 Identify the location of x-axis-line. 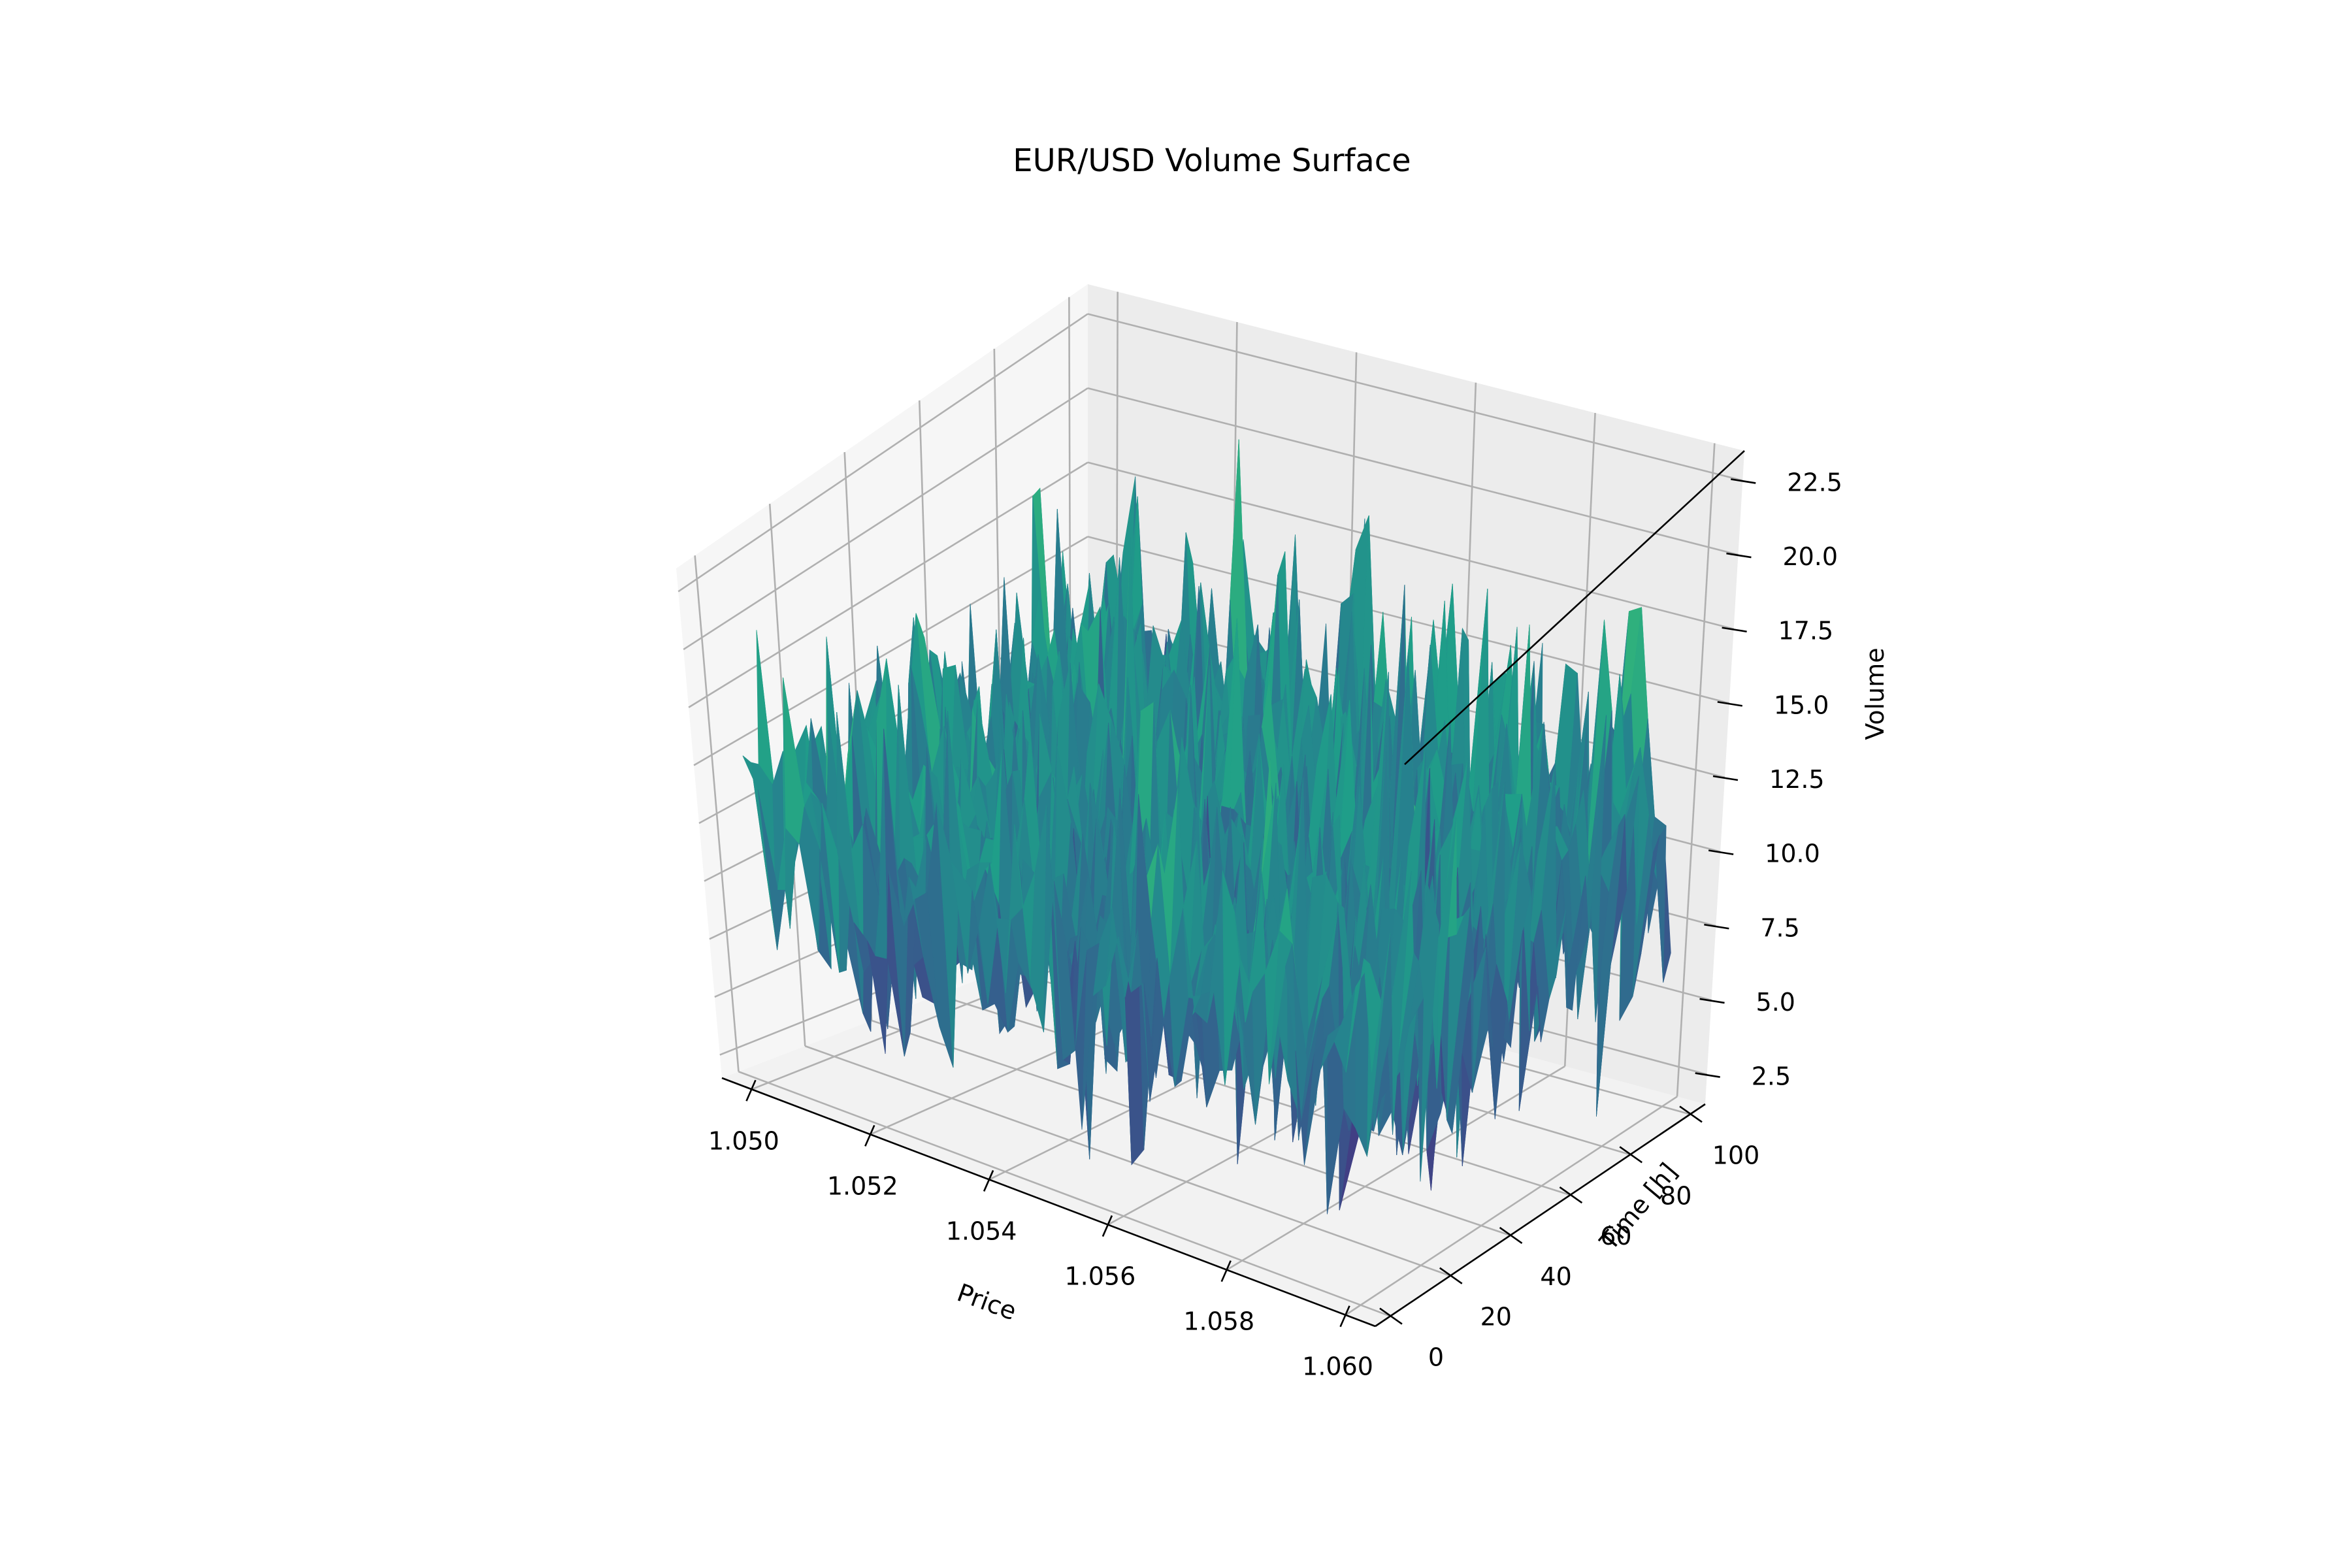
(1048, 1202).